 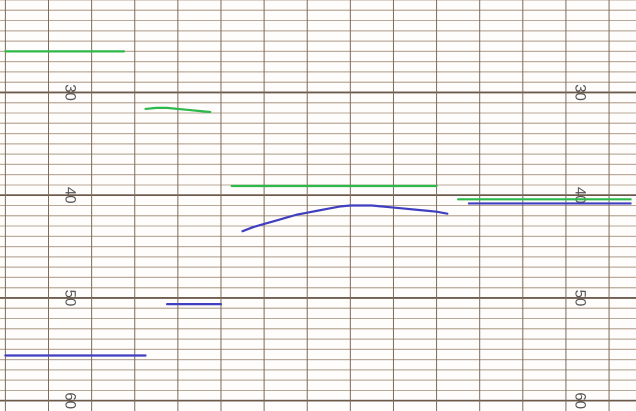 I want to click on y-tick-label: 30, so click(x=69, y=92).